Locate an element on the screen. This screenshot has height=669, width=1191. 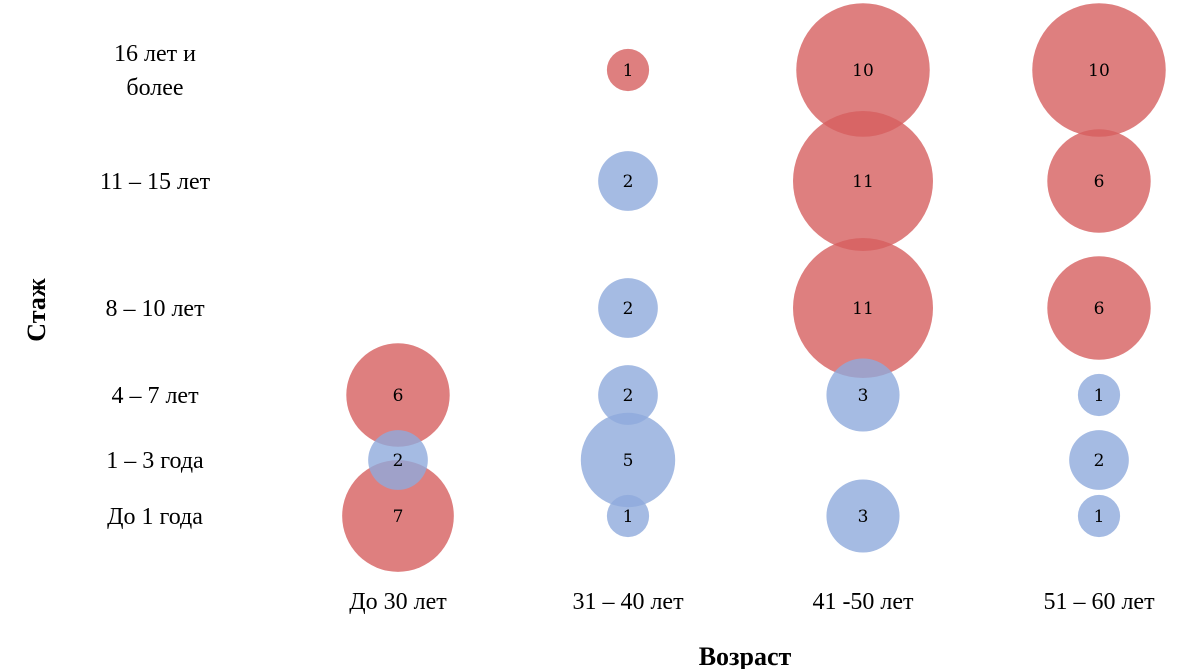
y-tick-label: 4 – 7 лет is located at coordinates (155, 396).